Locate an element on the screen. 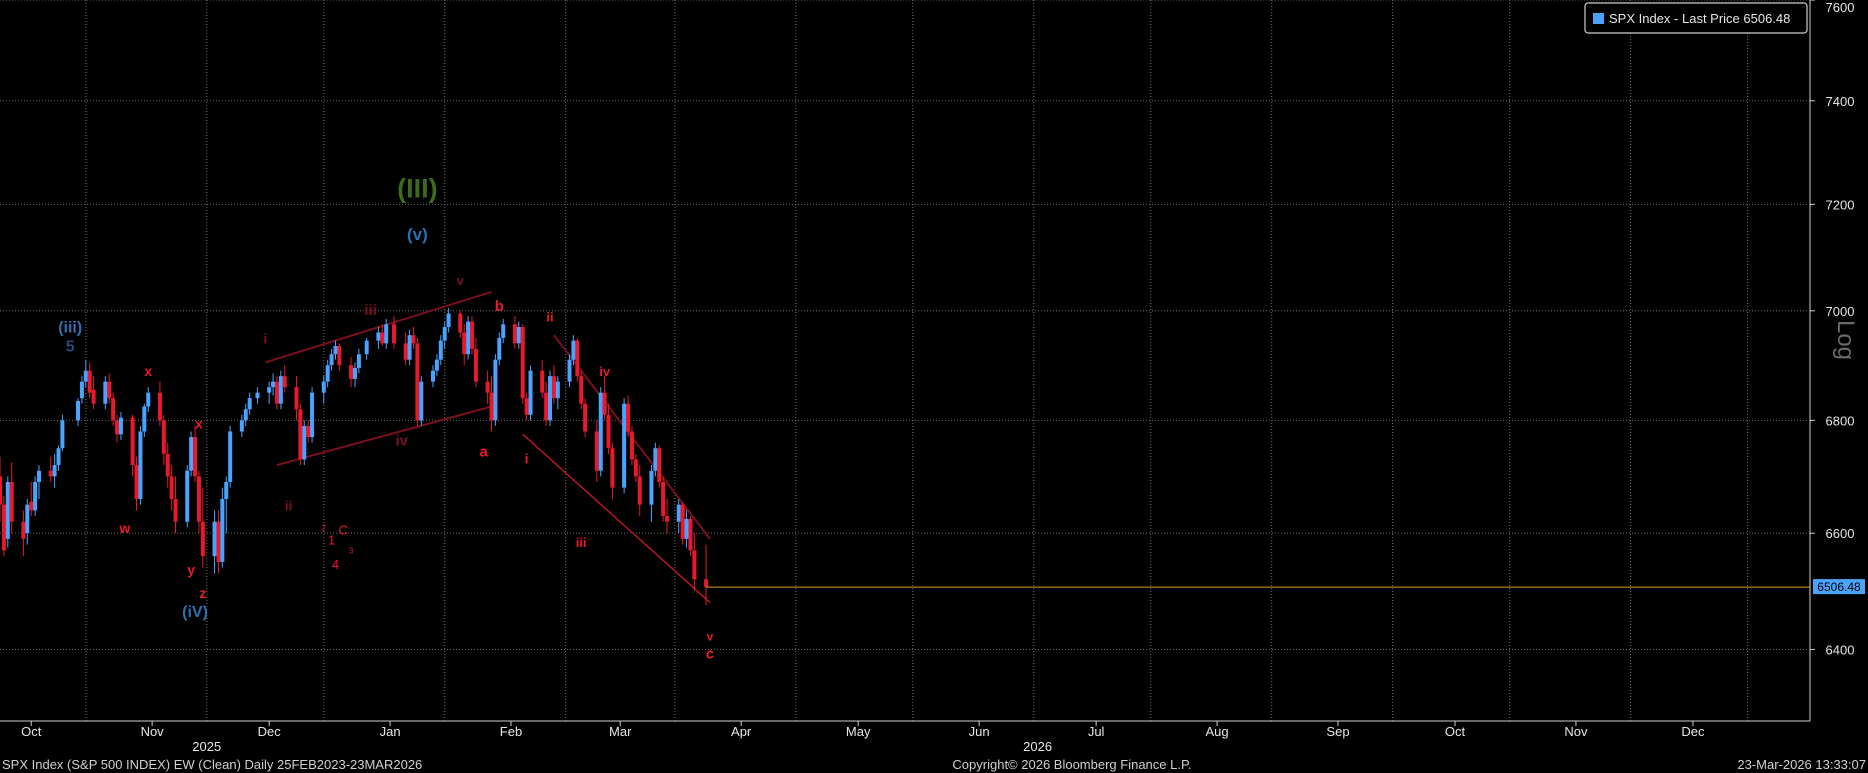 This screenshot has width=1868, height=773. timestamp: 23-Mar-2026 13:33:07 is located at coordinates (1801, 764).